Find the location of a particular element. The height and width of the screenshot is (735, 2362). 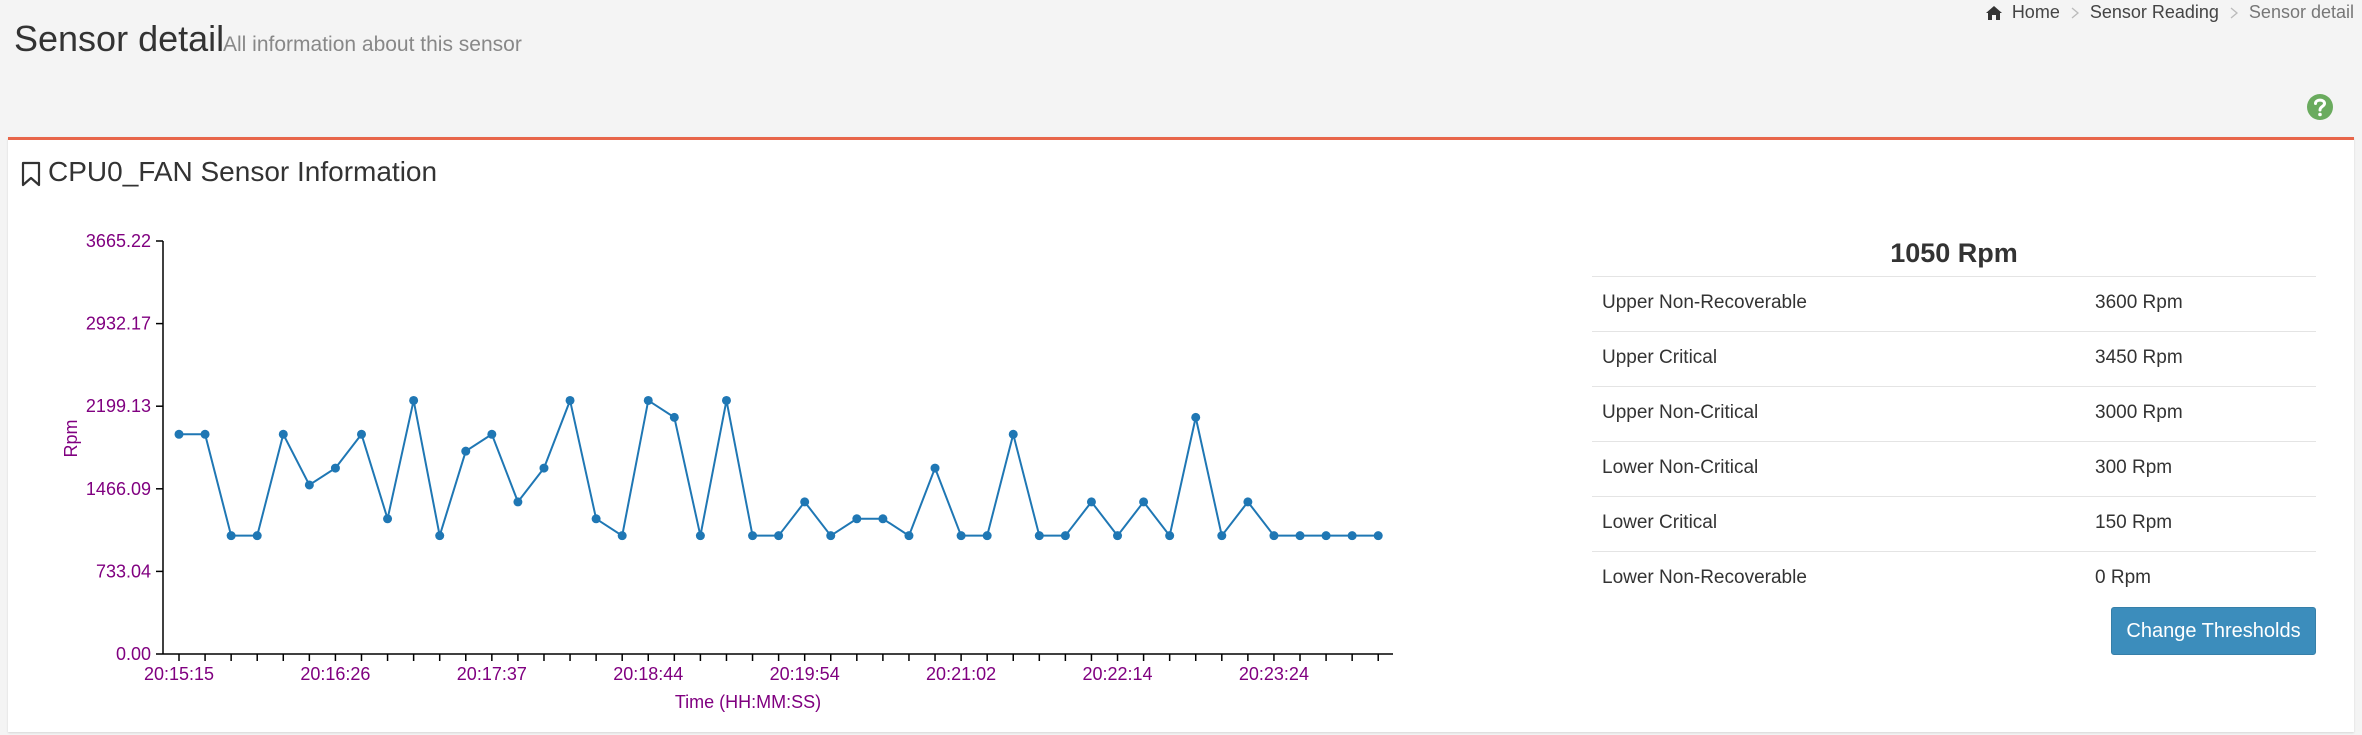

threshold-label: Lower Non-Recoverable is located at coordinates (1704, 577).